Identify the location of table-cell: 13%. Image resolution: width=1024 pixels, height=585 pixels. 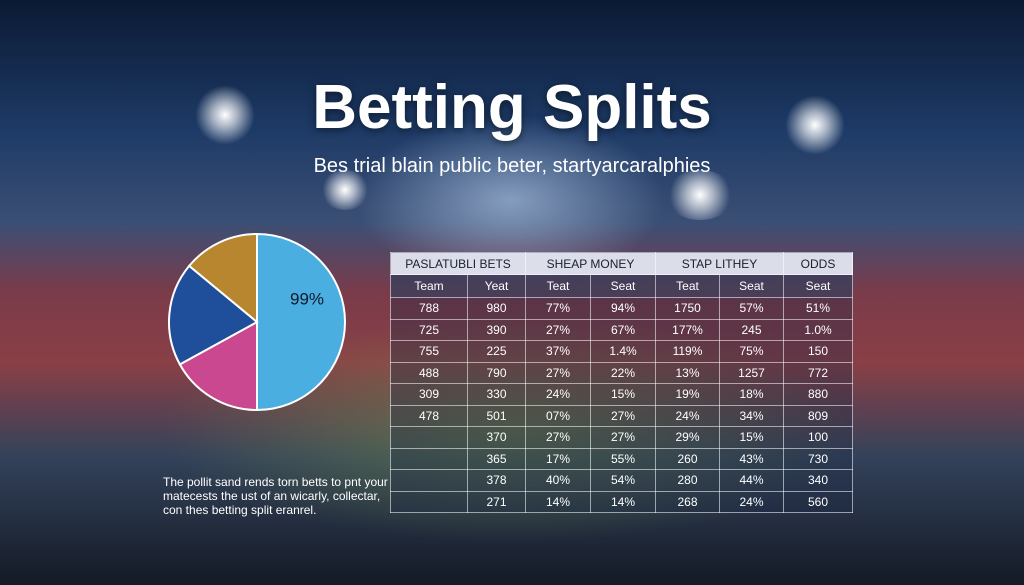
(687, 372).